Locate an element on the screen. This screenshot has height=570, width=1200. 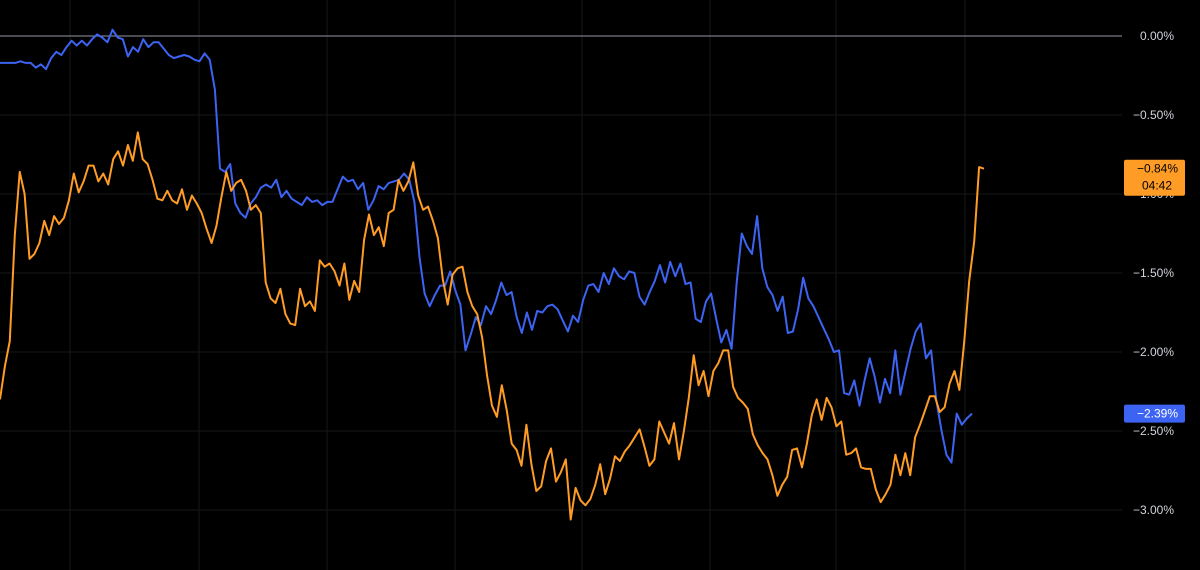
last-value-time-orange: 04:42 is located at coordinates (1157, 186).